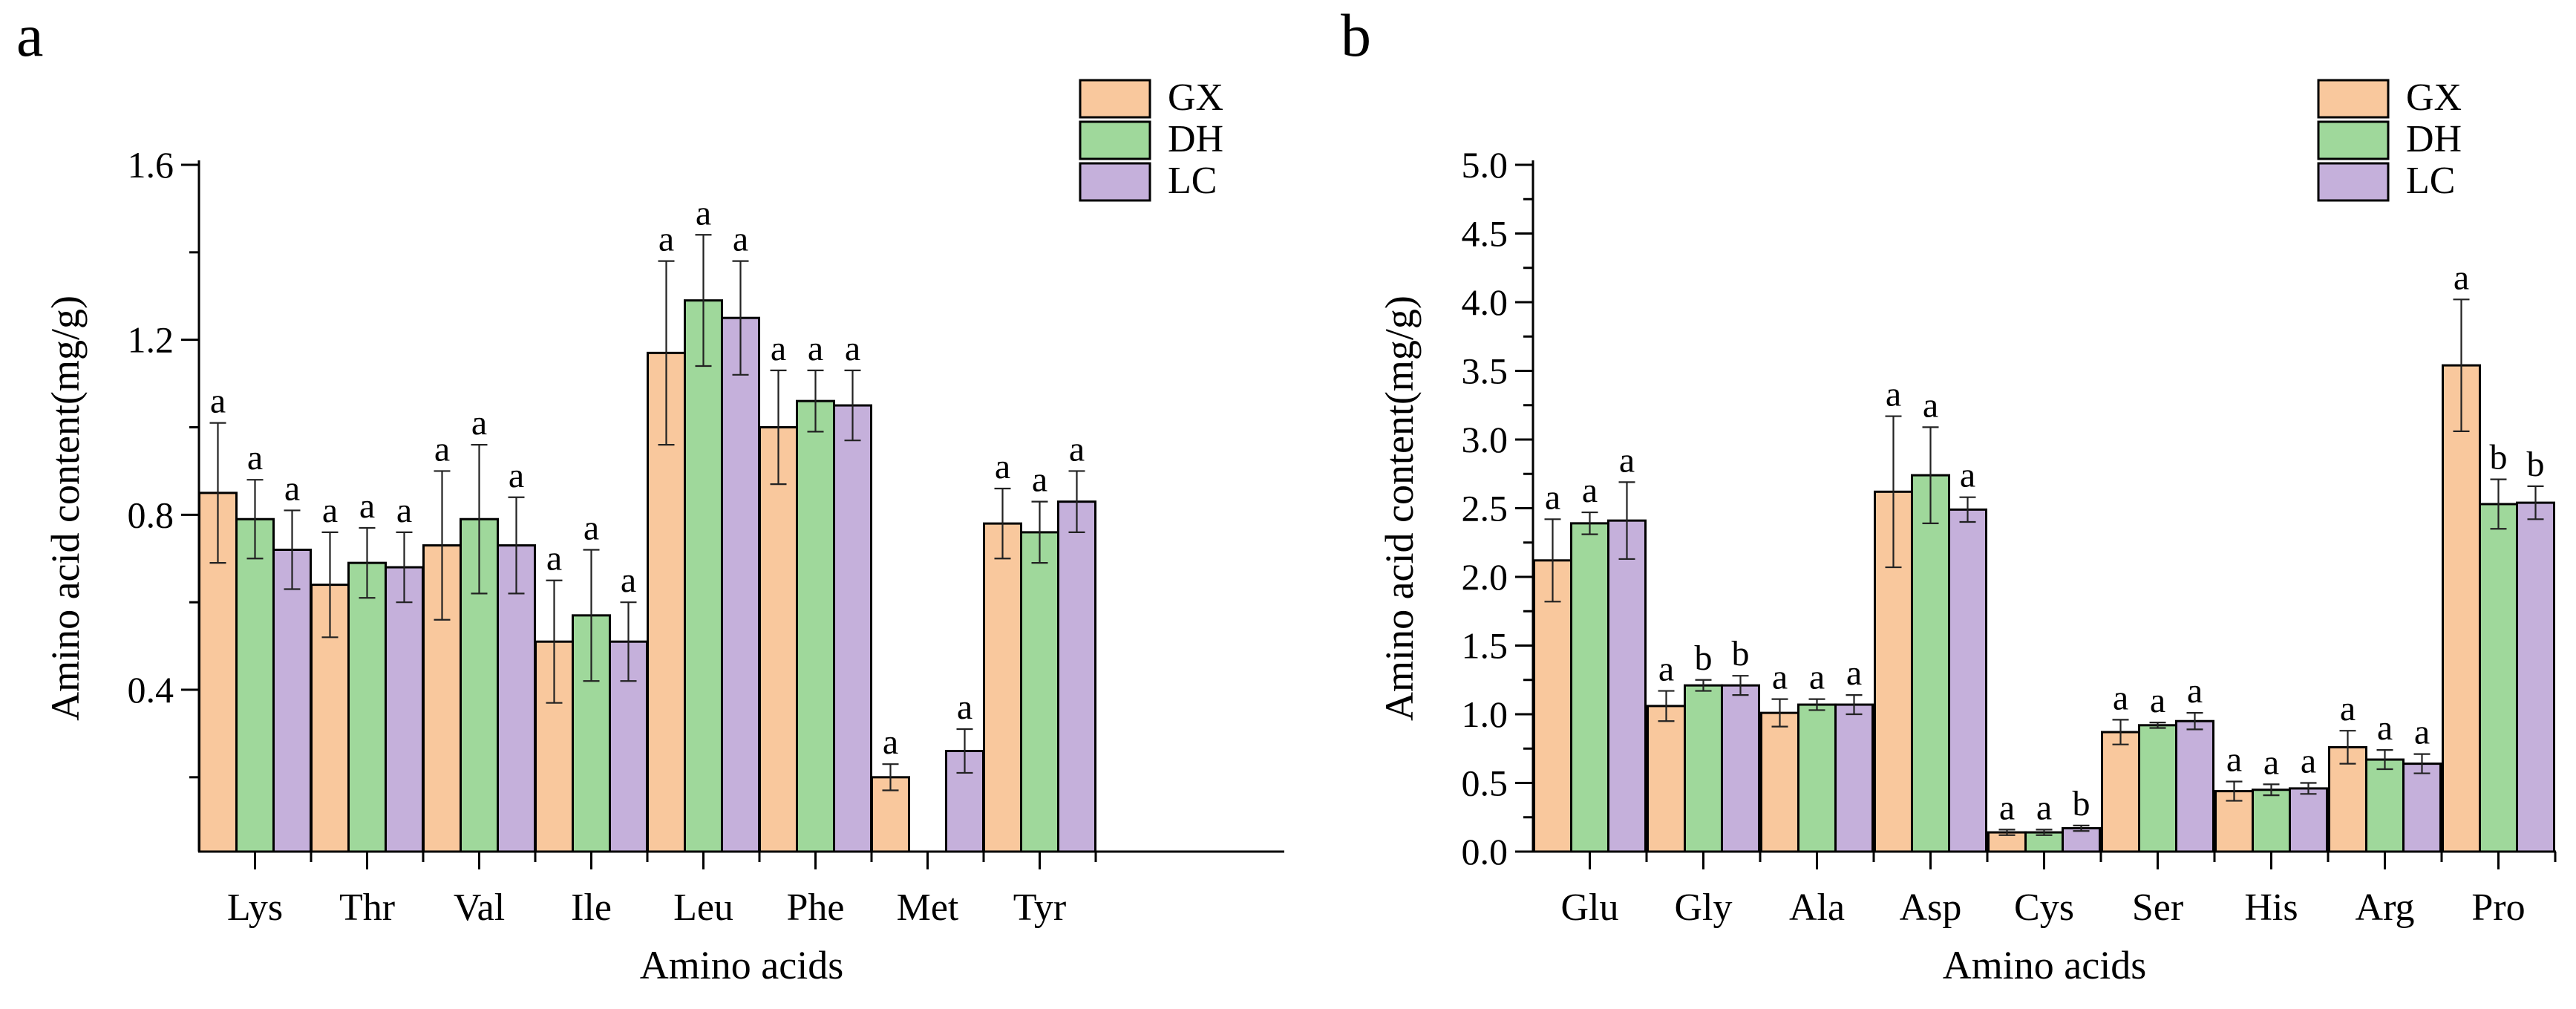 This screenshot has height=1009, width=2576. Describe the element at coordinates (816, 626) in the screenshot. I see `bar-DH-Phe` at that location.